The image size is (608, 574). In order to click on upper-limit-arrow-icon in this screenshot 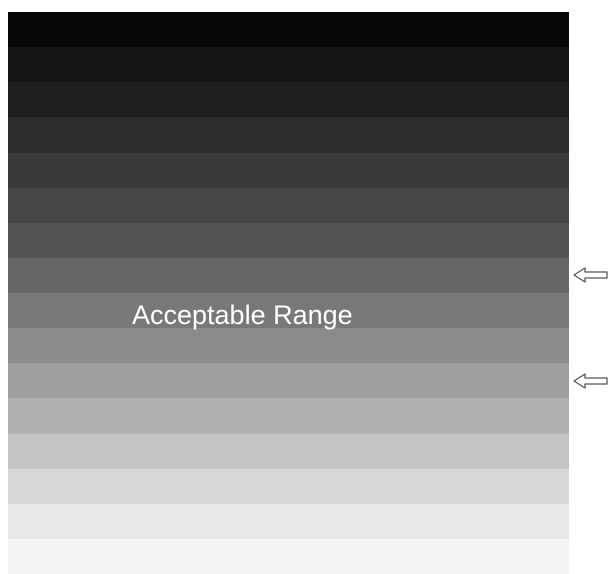, I will do `click(590, 275)`.